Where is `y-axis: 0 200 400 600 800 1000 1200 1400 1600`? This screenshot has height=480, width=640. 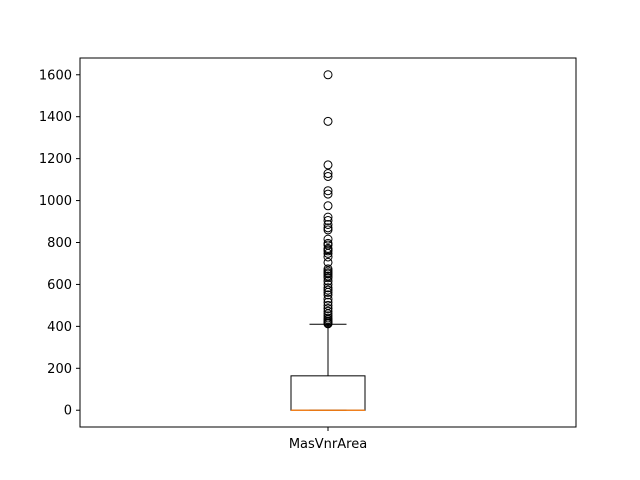 y-axis: 0 200 400 600 800 1000 1200 1400 1600 is located at coordinates (59, 243).